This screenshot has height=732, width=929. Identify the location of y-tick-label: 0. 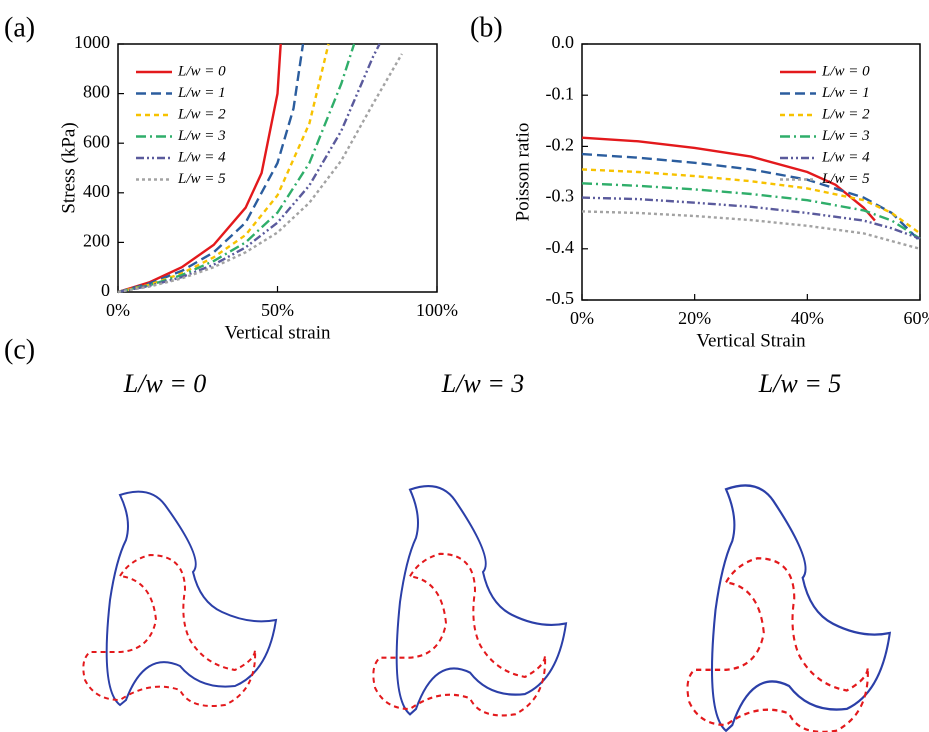
(105, 290).